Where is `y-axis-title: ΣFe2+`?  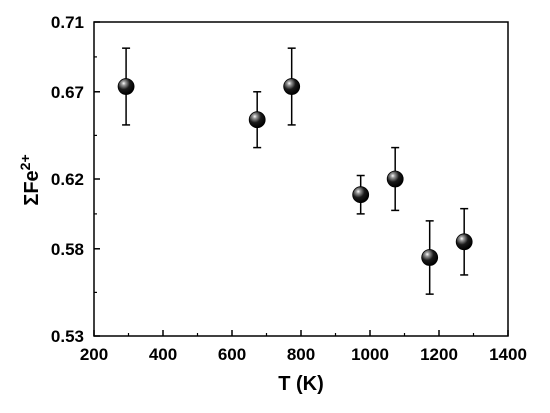
y-axis-title: ΣFe2+ is located at coordinates (30, 179).